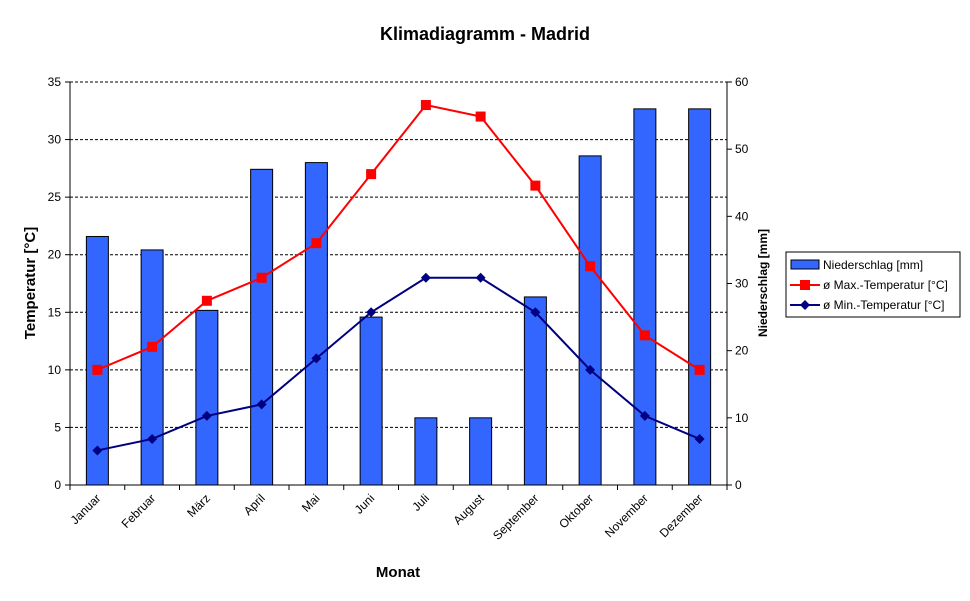 Image resolution: width=970 pixels, height=601 pixels. What do you see at coordinates (645, 297) in the screenshot?
I see `bar-november` at bounding box center [645, 297].